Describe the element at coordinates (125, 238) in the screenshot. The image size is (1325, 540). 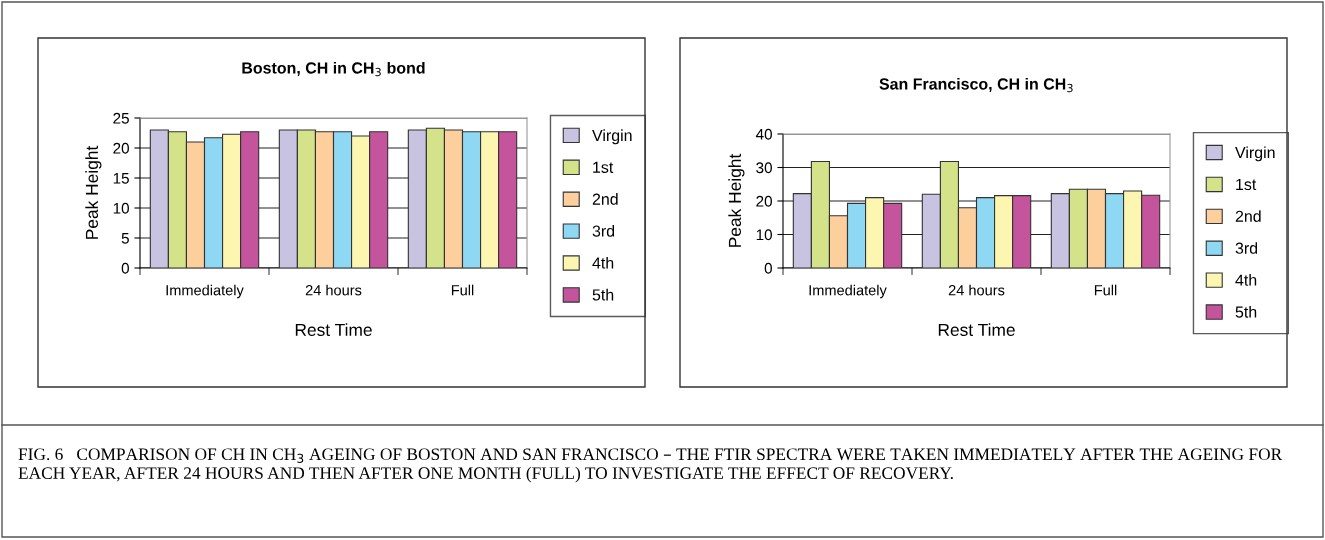
I see `y-tick-label: 5` at that location.